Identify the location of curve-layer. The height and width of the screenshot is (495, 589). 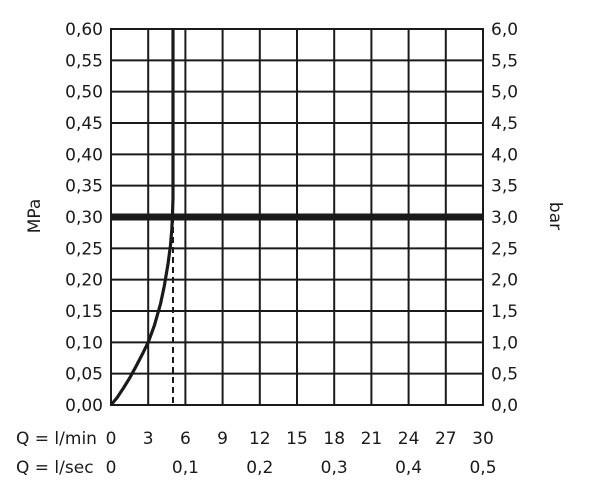
(142, 218).